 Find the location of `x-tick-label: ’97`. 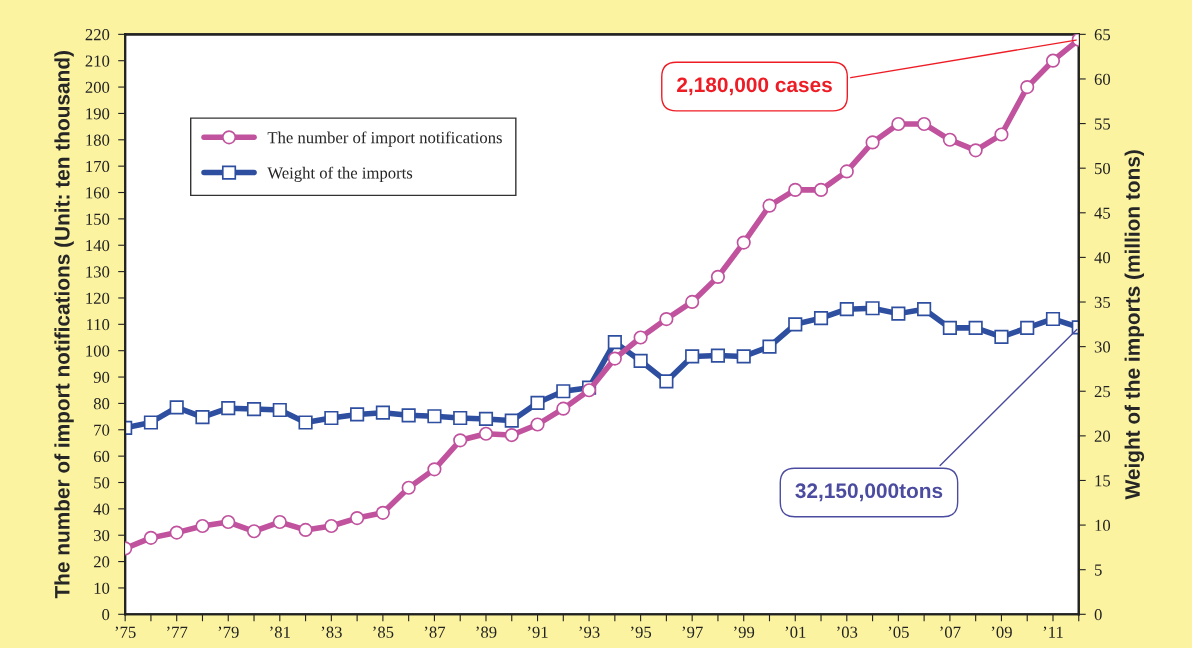

x-tick-label: ’97 is located at coordinates (692, 632).